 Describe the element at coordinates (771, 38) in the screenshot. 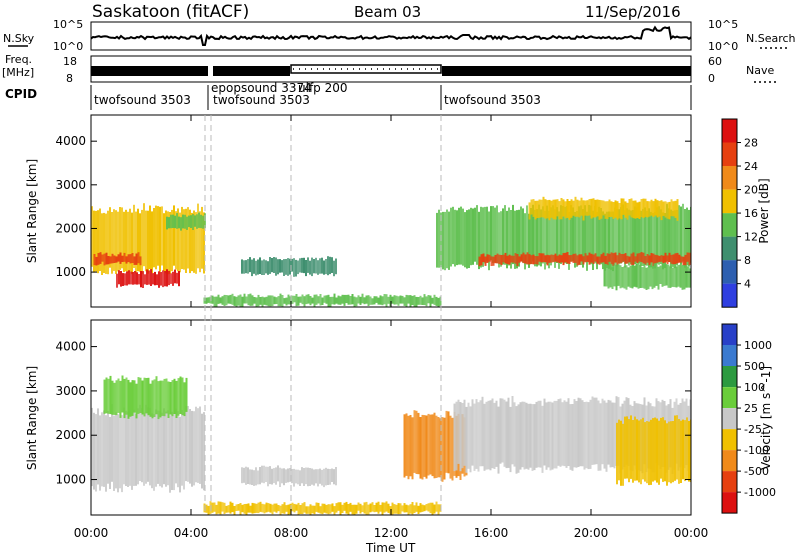

I see `nsearch-label: N.Search` at that location.